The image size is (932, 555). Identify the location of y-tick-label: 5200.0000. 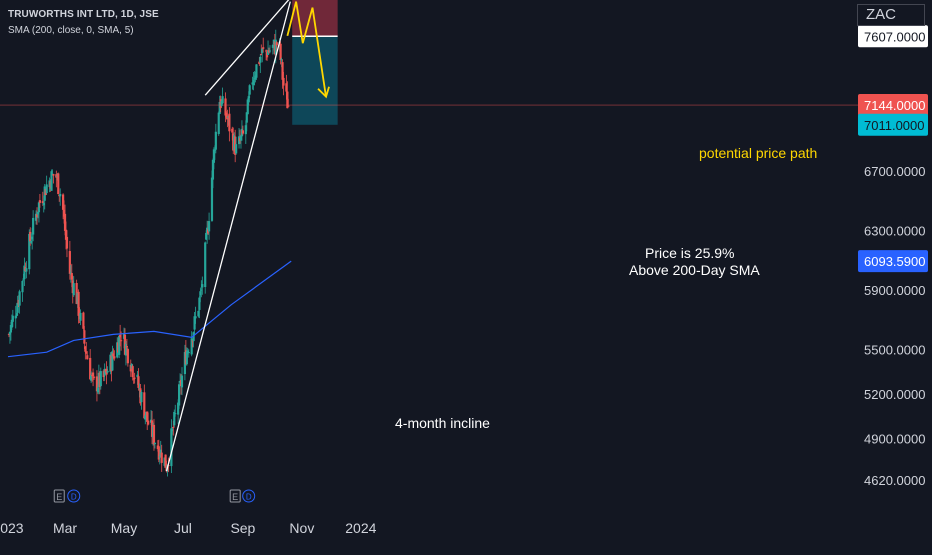
(894, 394).